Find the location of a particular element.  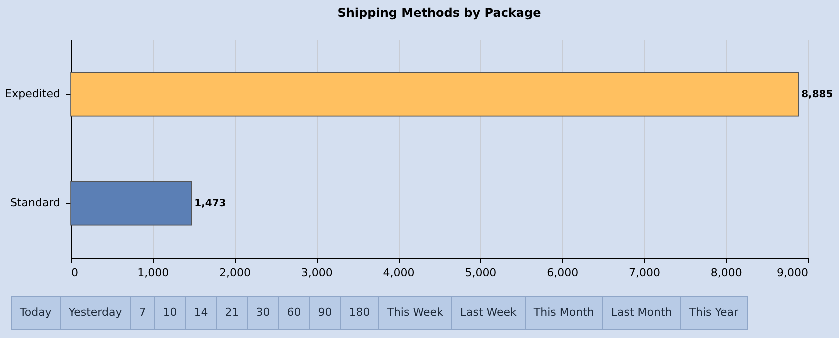

text: 10 is located at coordinates (170, 313).